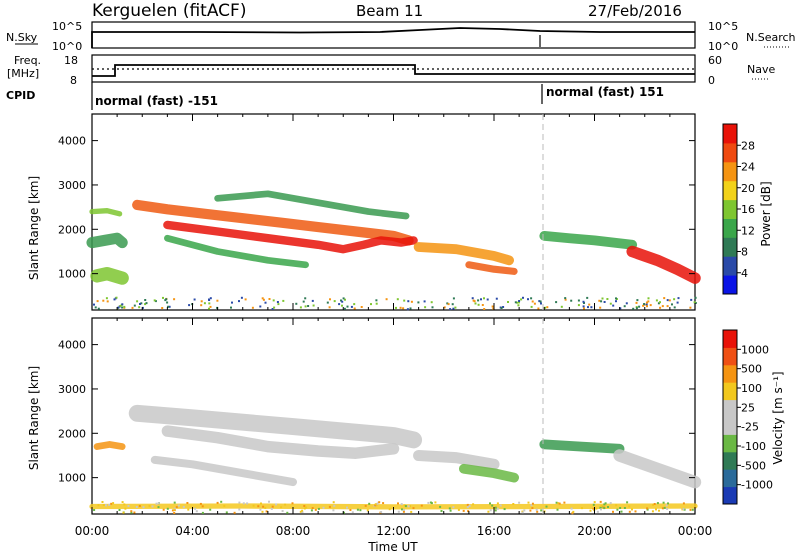 This screenshot has height=554, width=800. Describe the element at coordinates (730, 417) in the screenshot. I see `velocity-colorbar-frame` at that location.